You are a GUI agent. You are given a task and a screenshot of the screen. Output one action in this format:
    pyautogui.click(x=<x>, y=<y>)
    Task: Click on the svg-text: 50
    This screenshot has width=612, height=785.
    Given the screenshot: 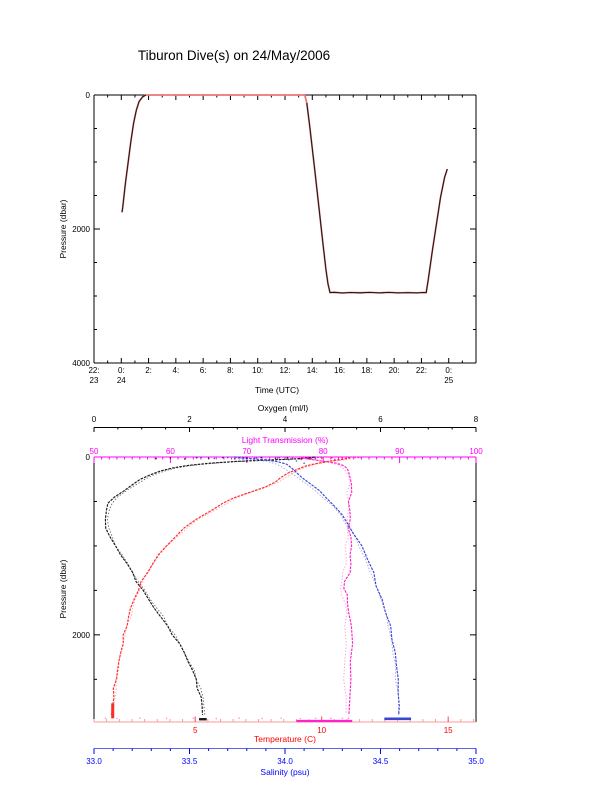 What is the action you would take?
    pyautogui.click(x=94, y=451)
    